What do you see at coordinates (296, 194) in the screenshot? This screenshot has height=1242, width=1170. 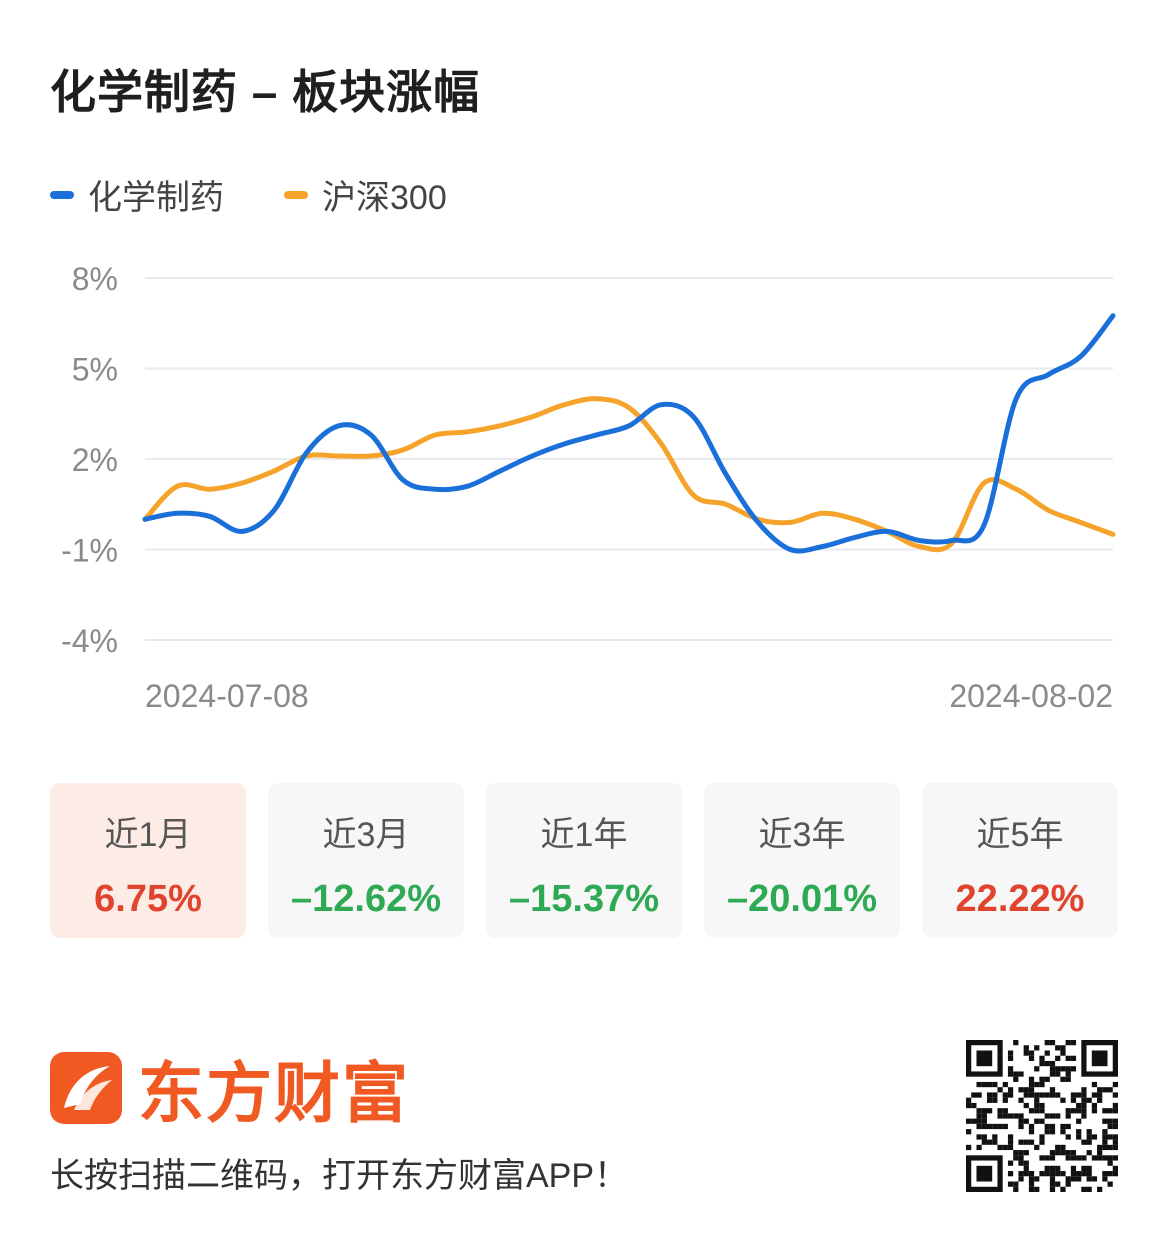 I see `legend-swatch-index` at bounding box center [296, 194].